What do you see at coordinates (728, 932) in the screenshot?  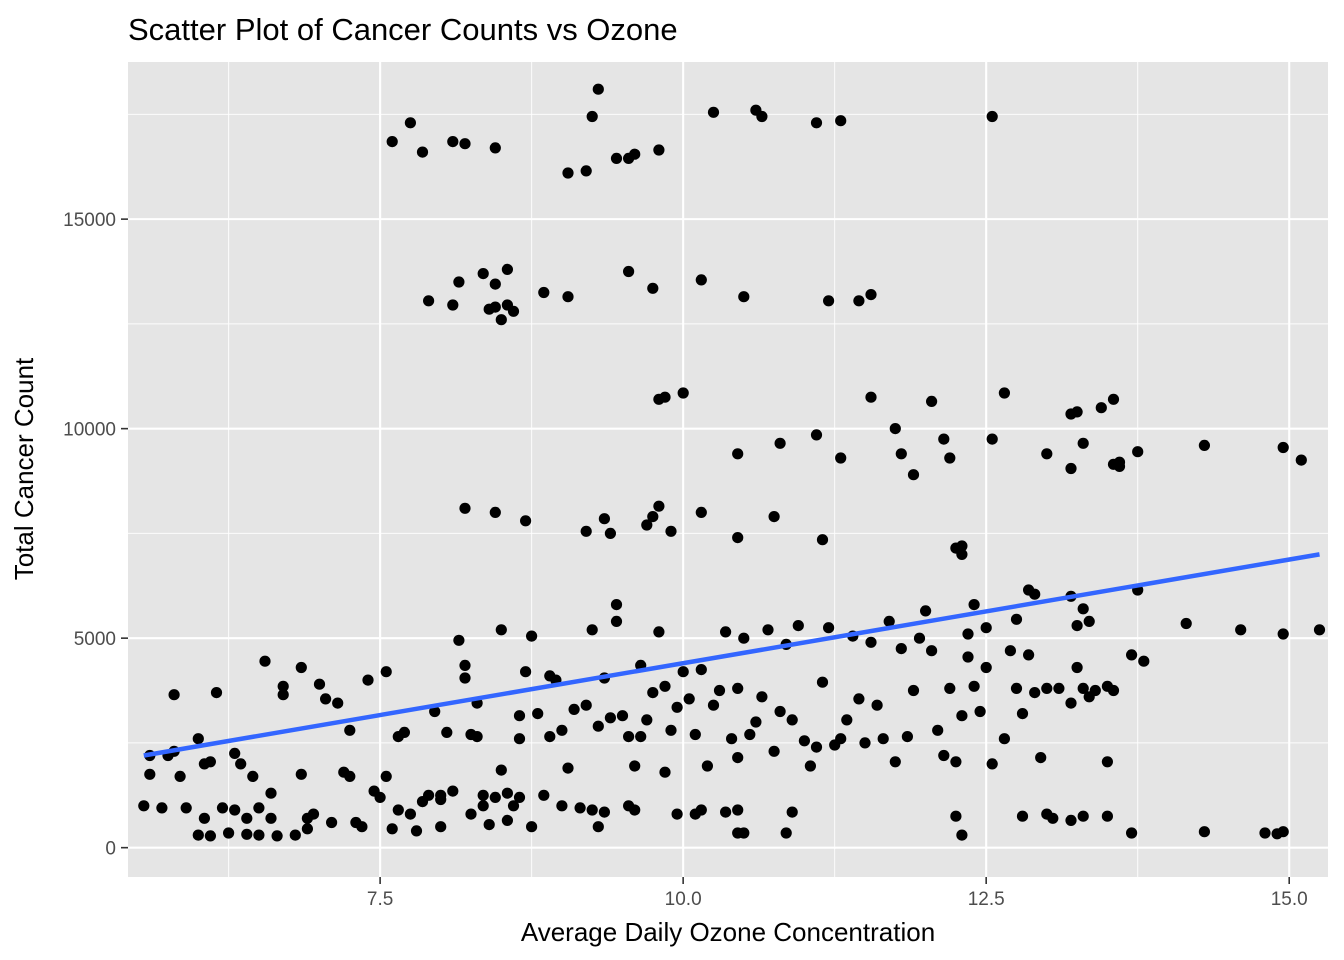 I see `x-axis-title: Average Daily Ozone Concentration` at bounding box center [728, 932].